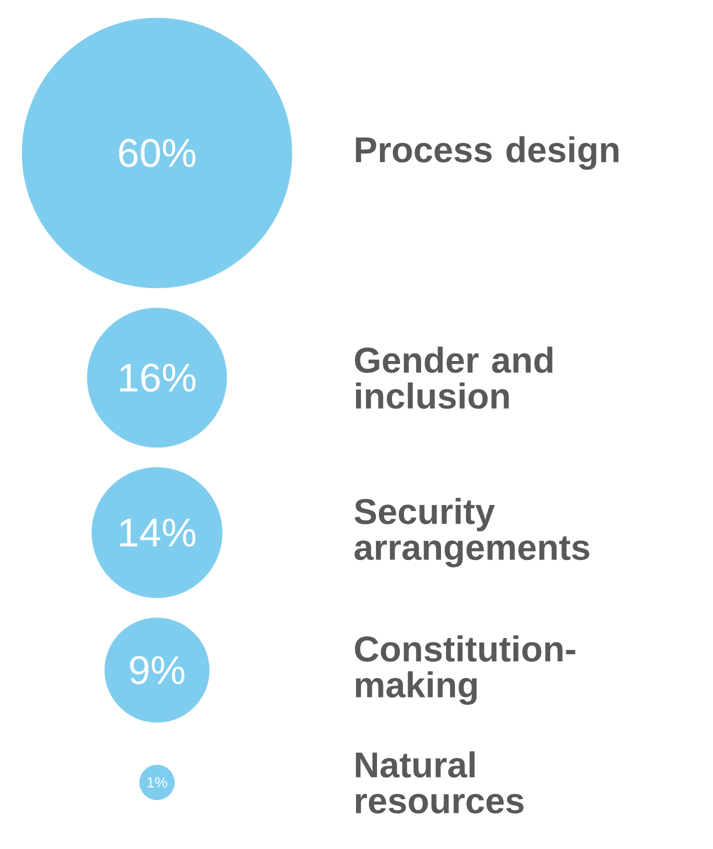  What do you see at coordinates (472, 533) in the screenshot?
I see `category-label: Security arrangements` at bounding box center [472, 533].